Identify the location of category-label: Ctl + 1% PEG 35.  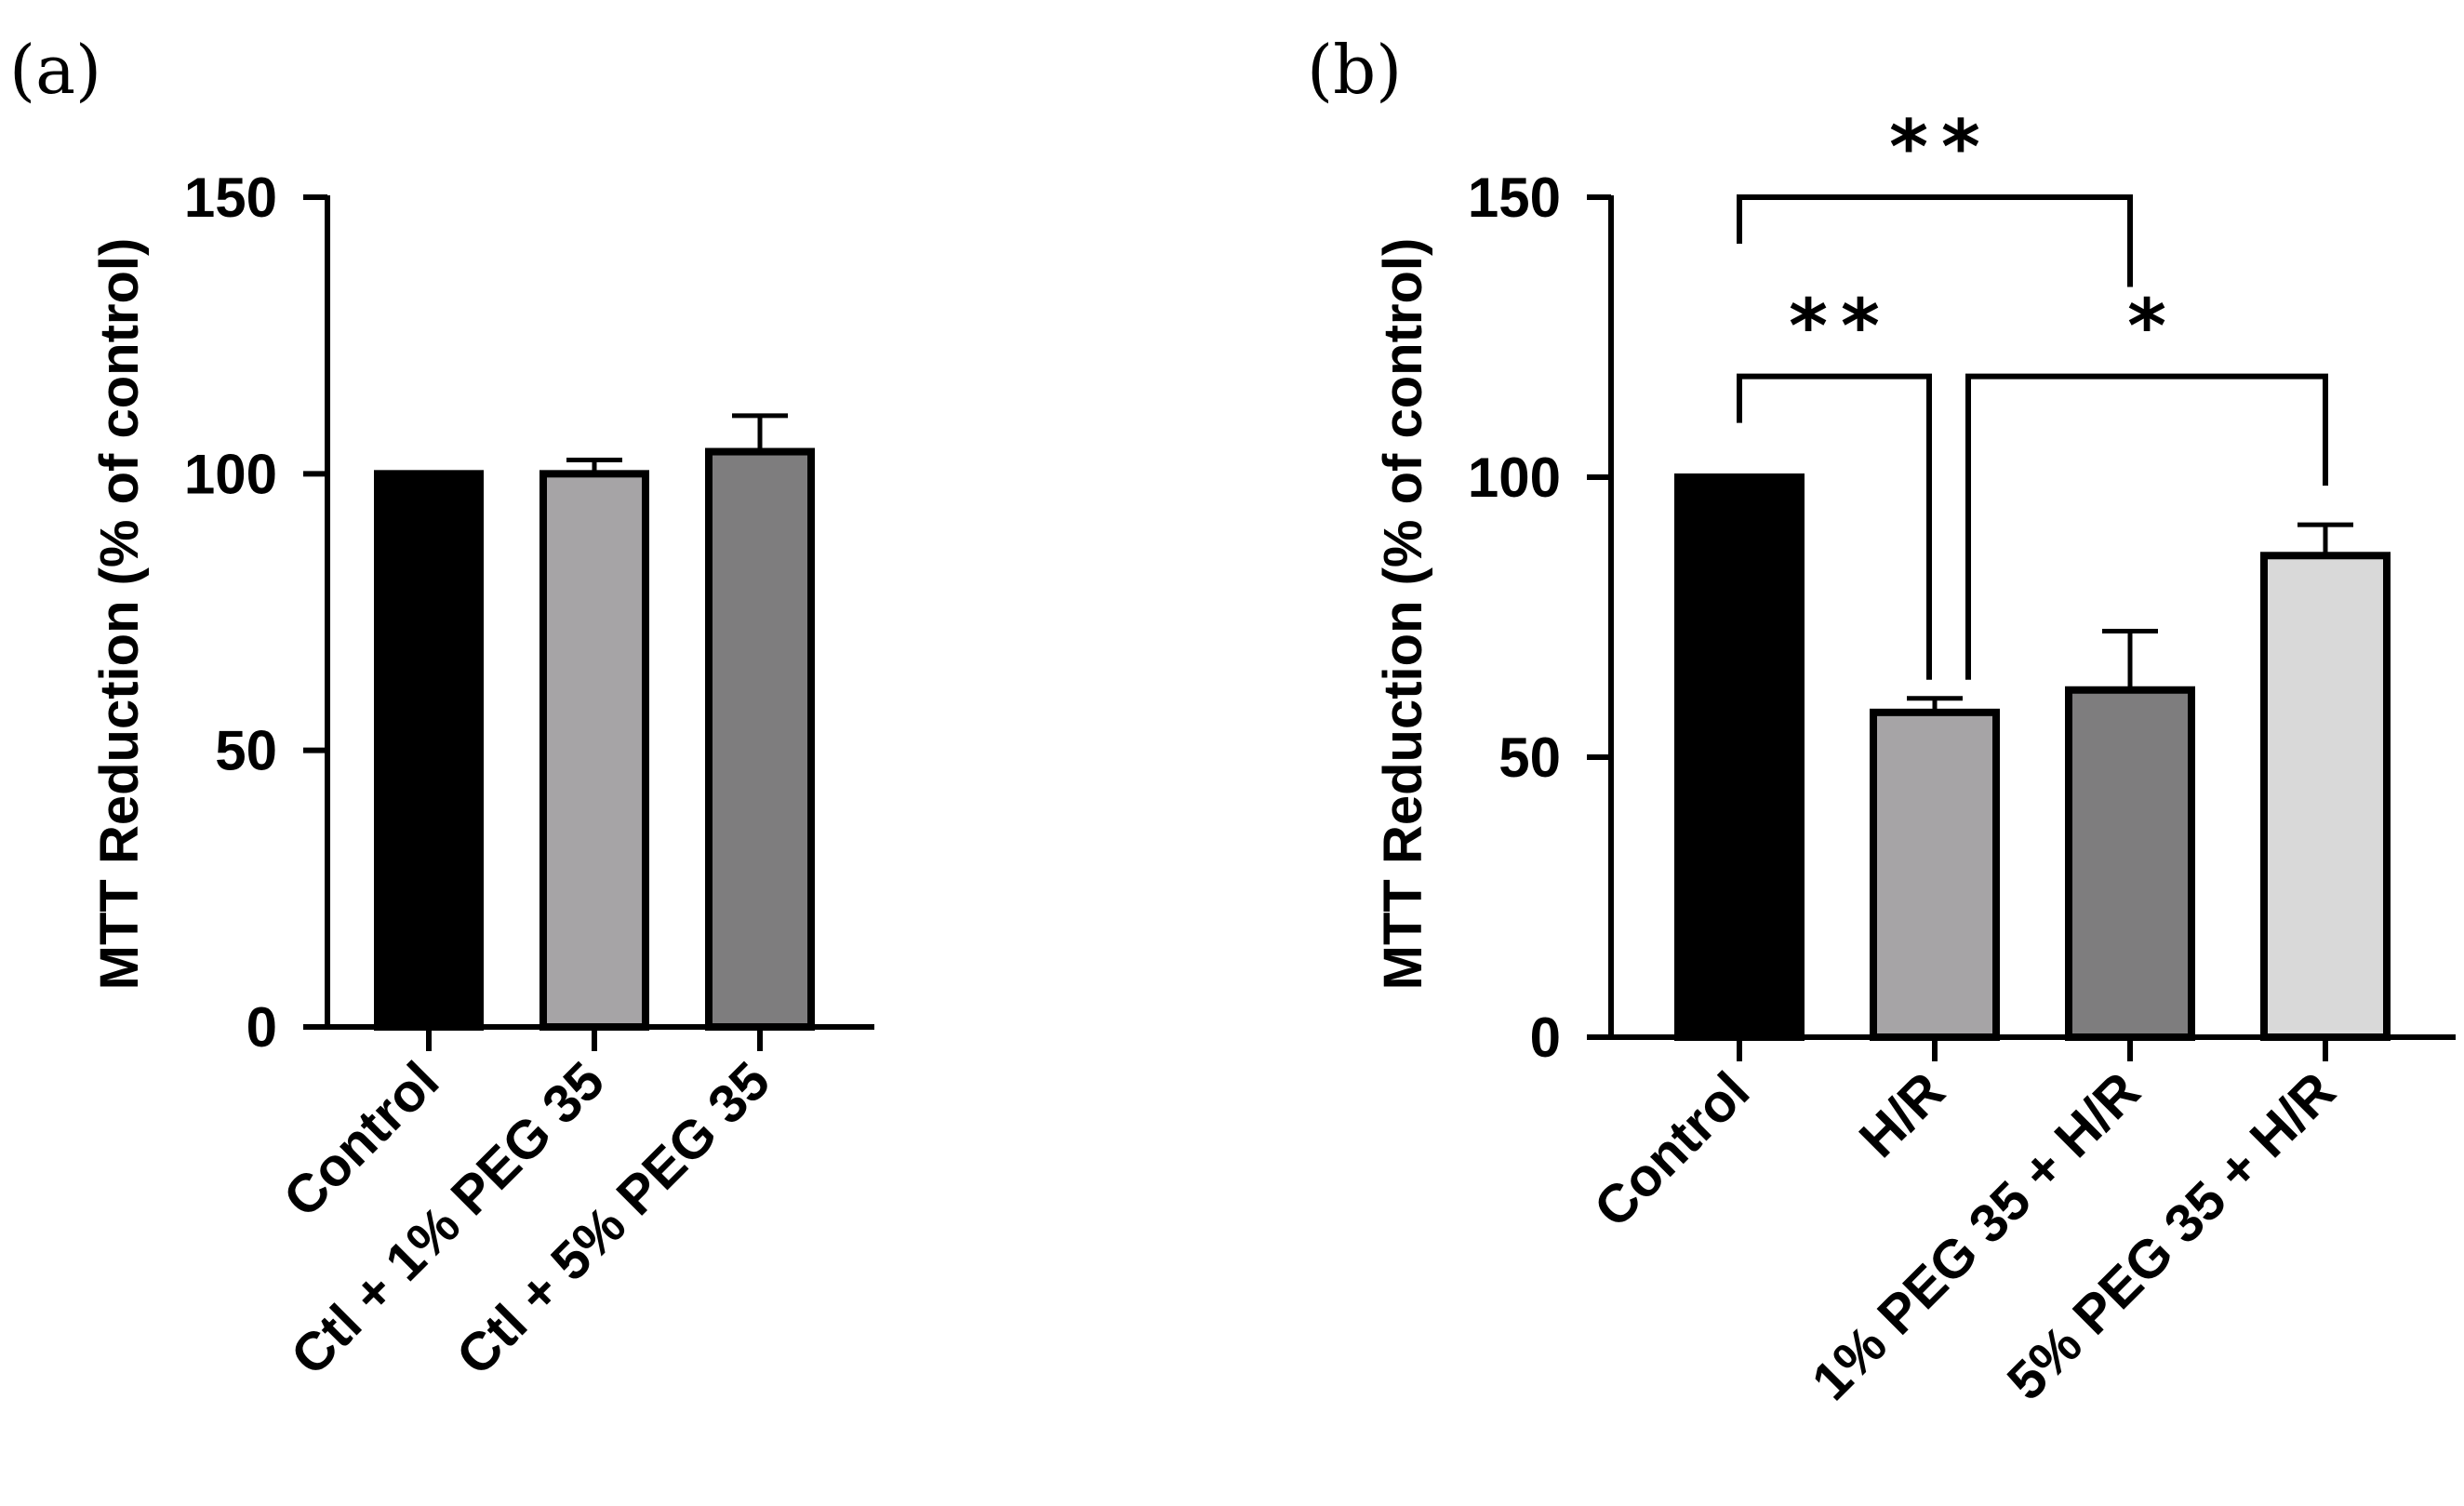
(448, 1218).